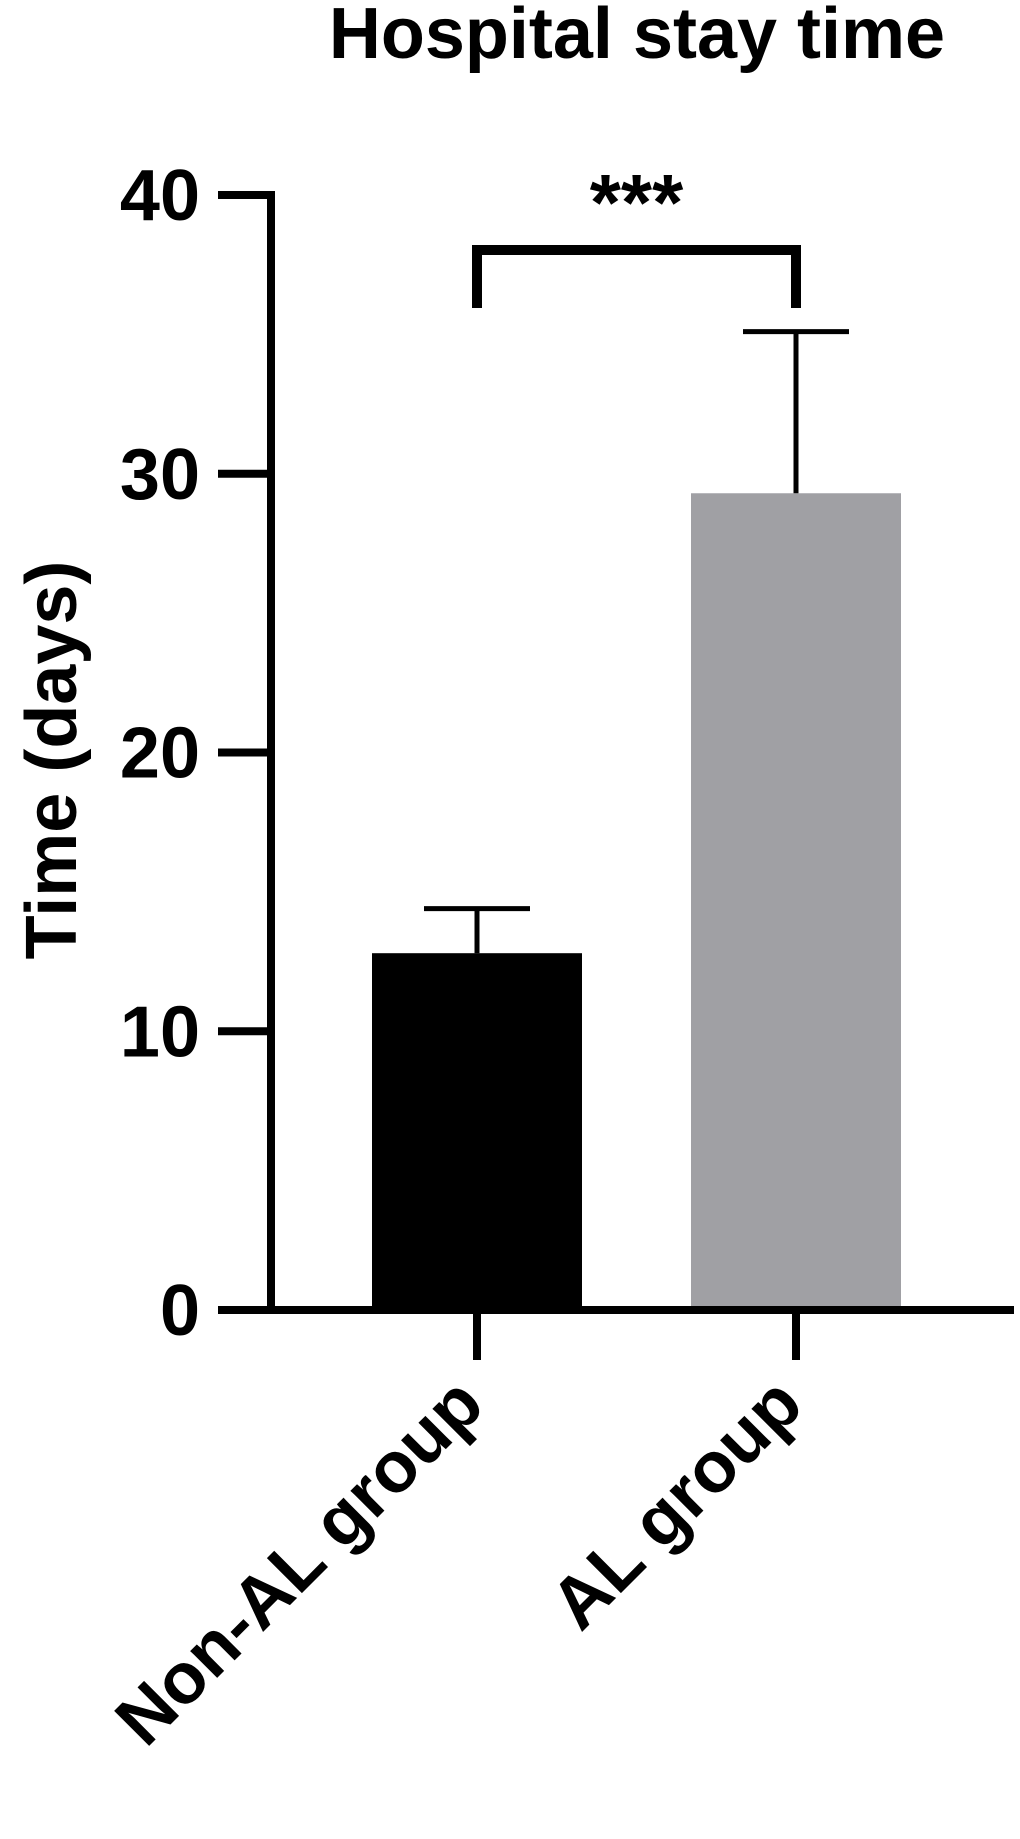 The image size is (1020, 1839). Describe the element at coordinates (160, 196) in the screenshot. I see `y-tick-label-4: 40` at that location.